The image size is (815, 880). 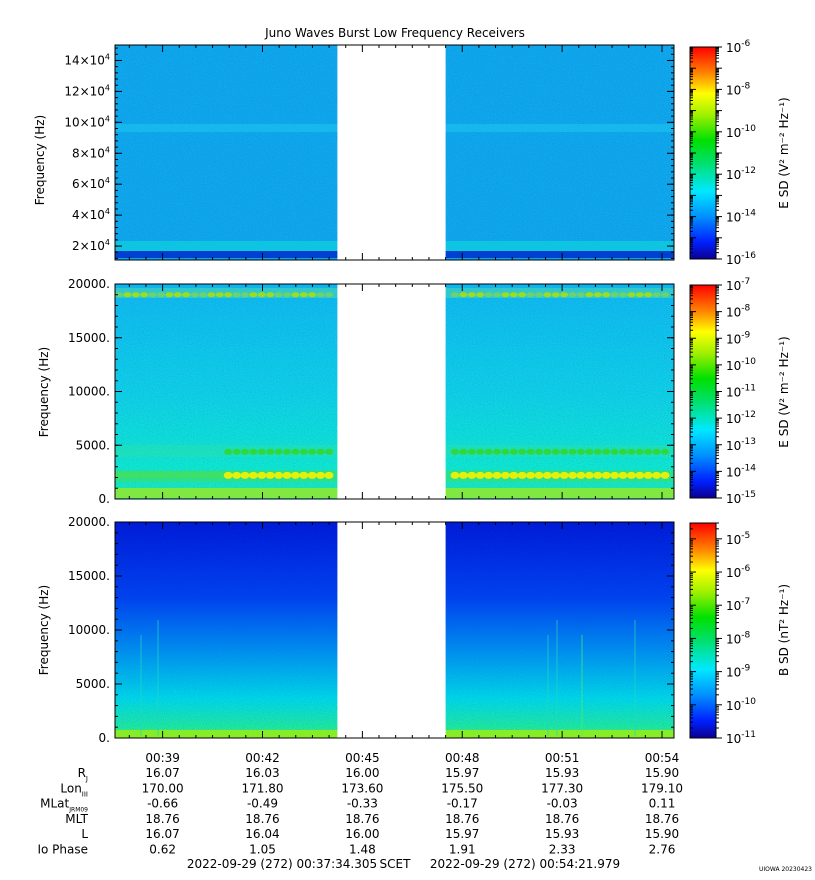 What do you see at coordinates (87, 90) in the screenshot?
I see `panel-1-ytick-label: 12×104` at bounding box center [87, 90].